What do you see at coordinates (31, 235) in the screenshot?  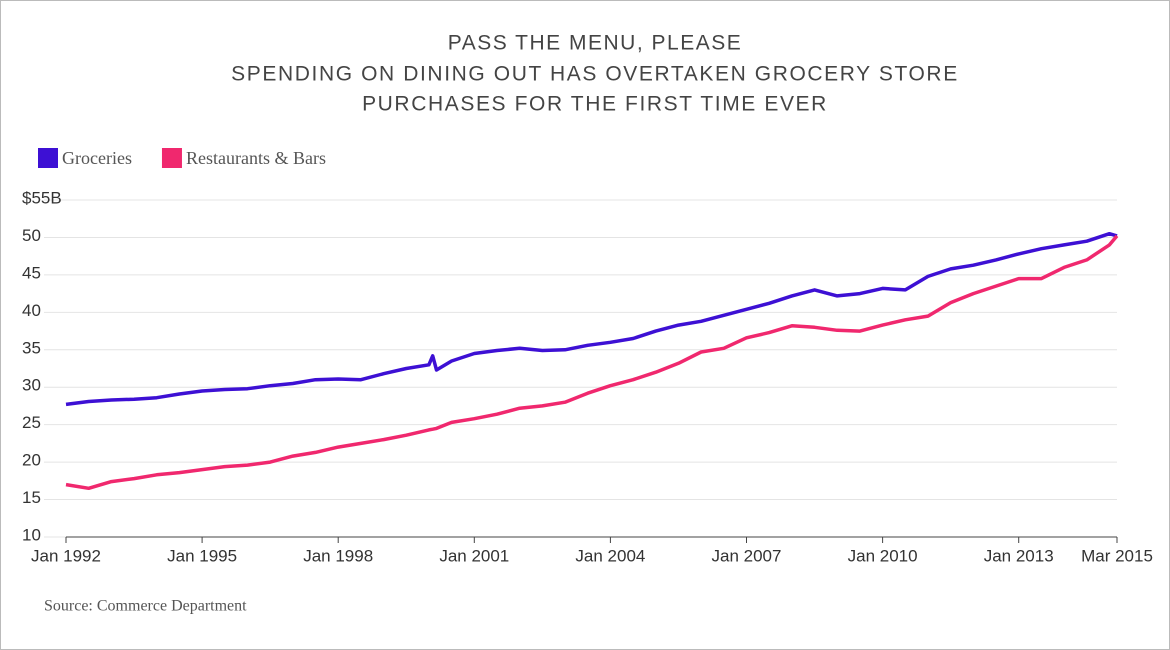 I see `y-tick-label: 50` at bounding box center [31, 235].